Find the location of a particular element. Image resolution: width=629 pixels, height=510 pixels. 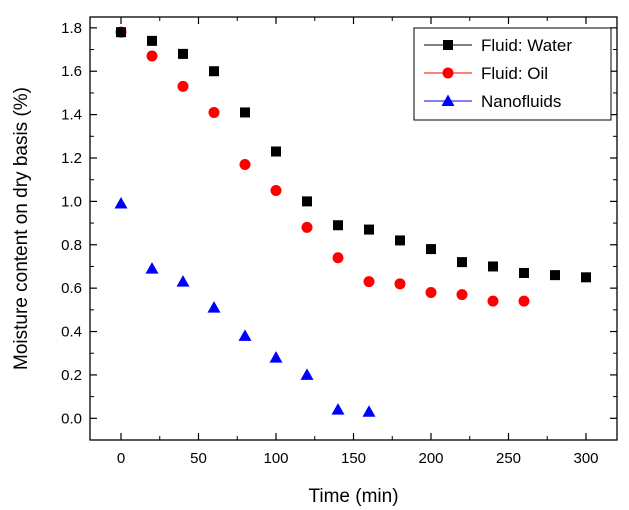

x-axis-title: Time (min) is located at coordinates (353, 496).